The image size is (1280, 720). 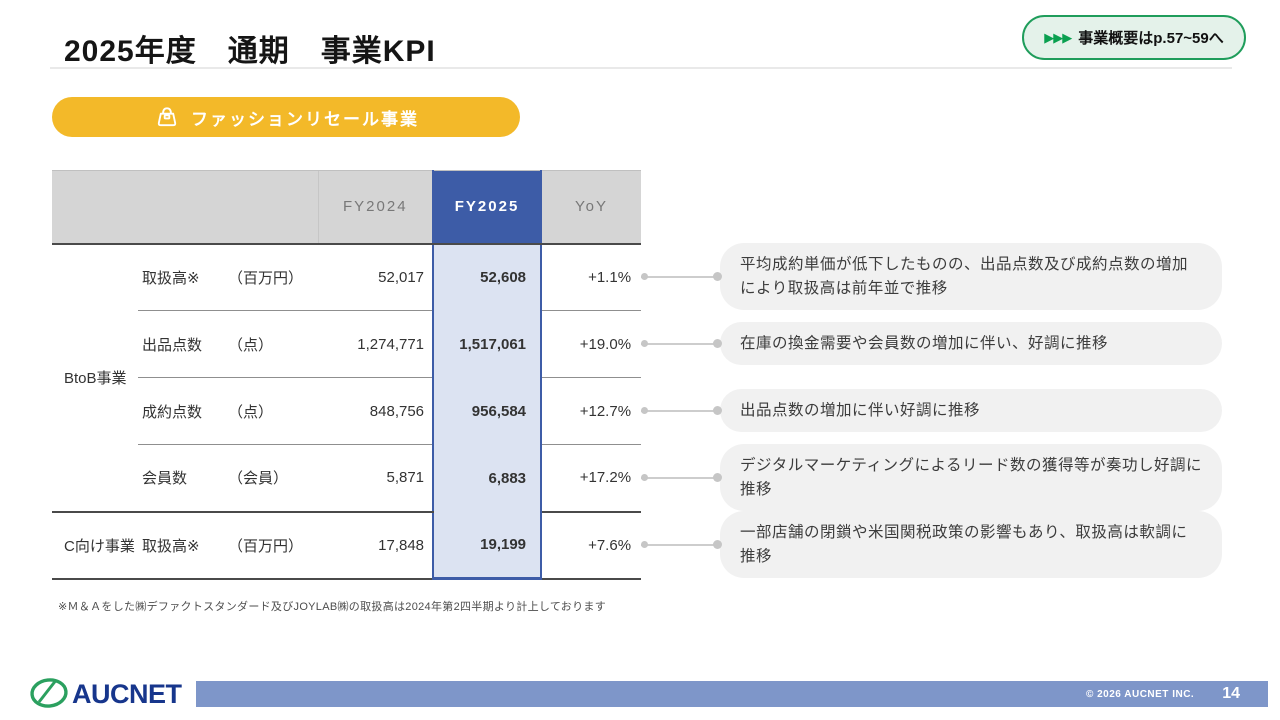 I want to click on table-row-sold-items: 成約点数 （点） 848,756 956,584 +12.7%, so click(x=347, y=411).